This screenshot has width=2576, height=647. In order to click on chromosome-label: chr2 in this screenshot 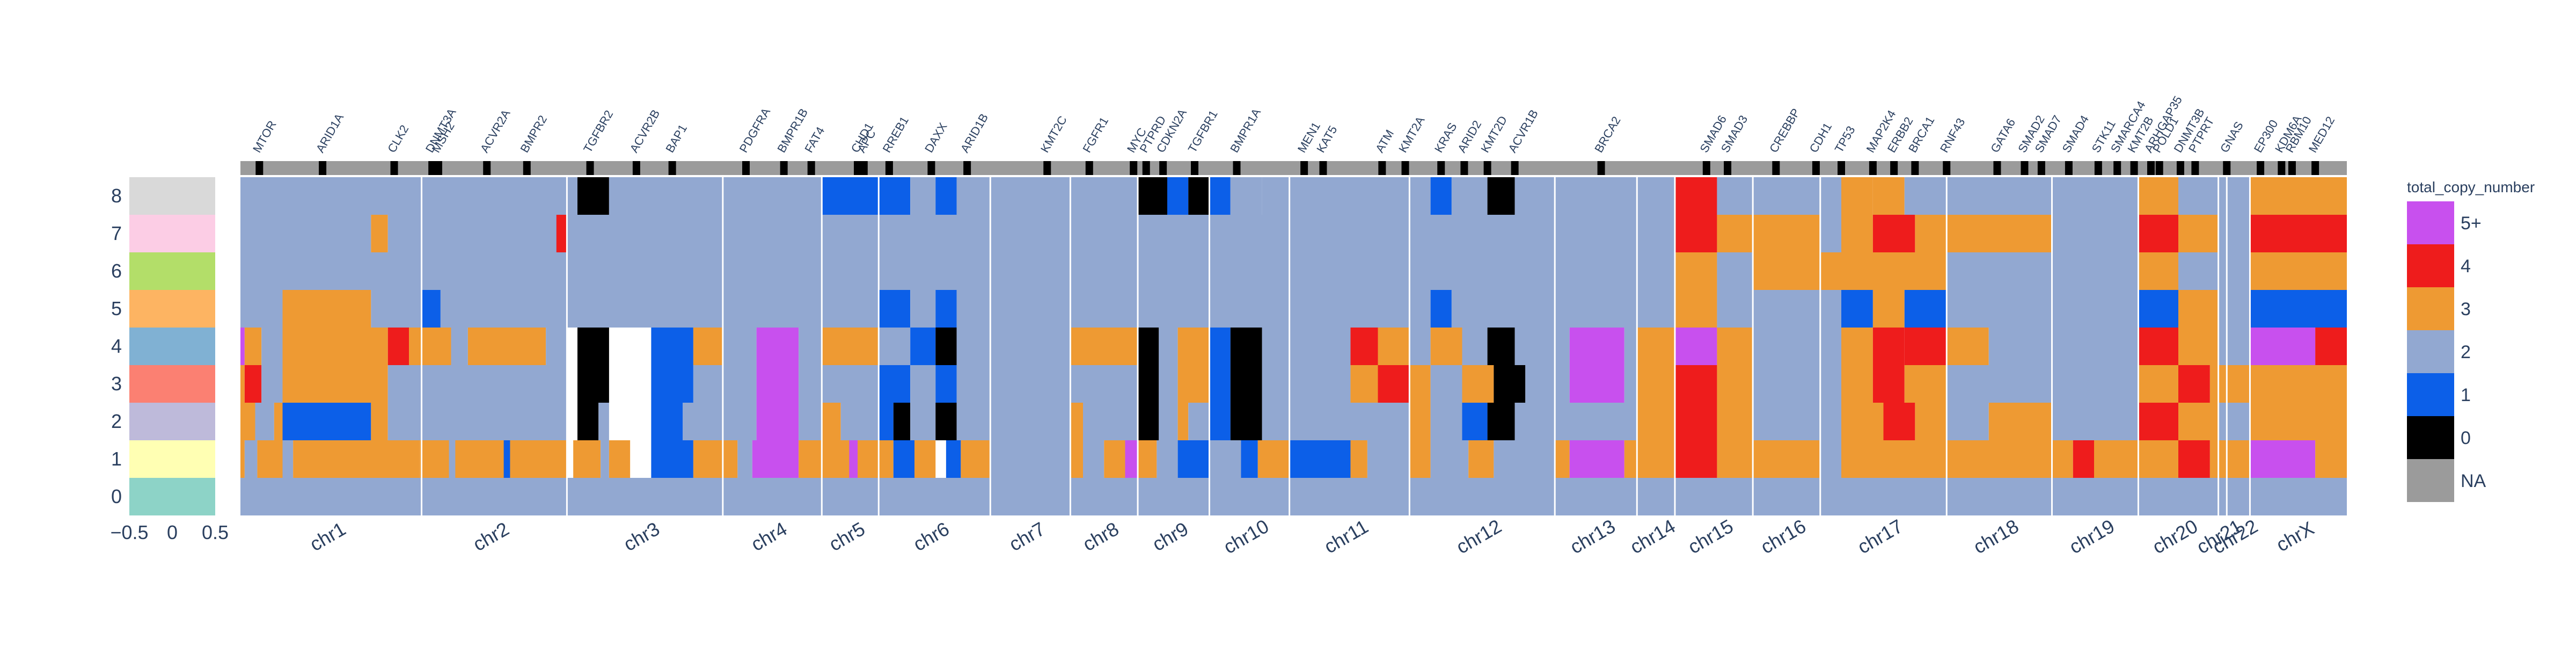, I will do `click(491, 537)`.